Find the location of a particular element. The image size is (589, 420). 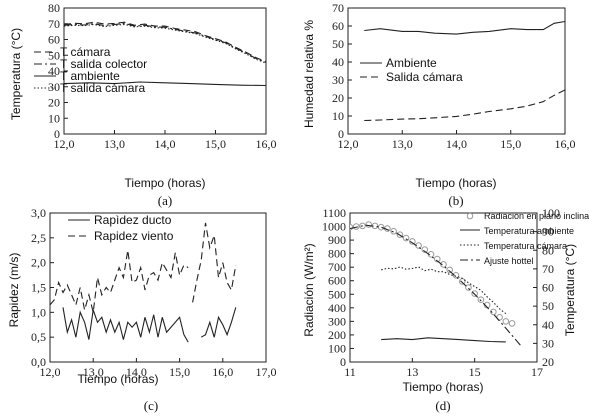

y-tick-label: 300 is located at coordinates (337, 321).